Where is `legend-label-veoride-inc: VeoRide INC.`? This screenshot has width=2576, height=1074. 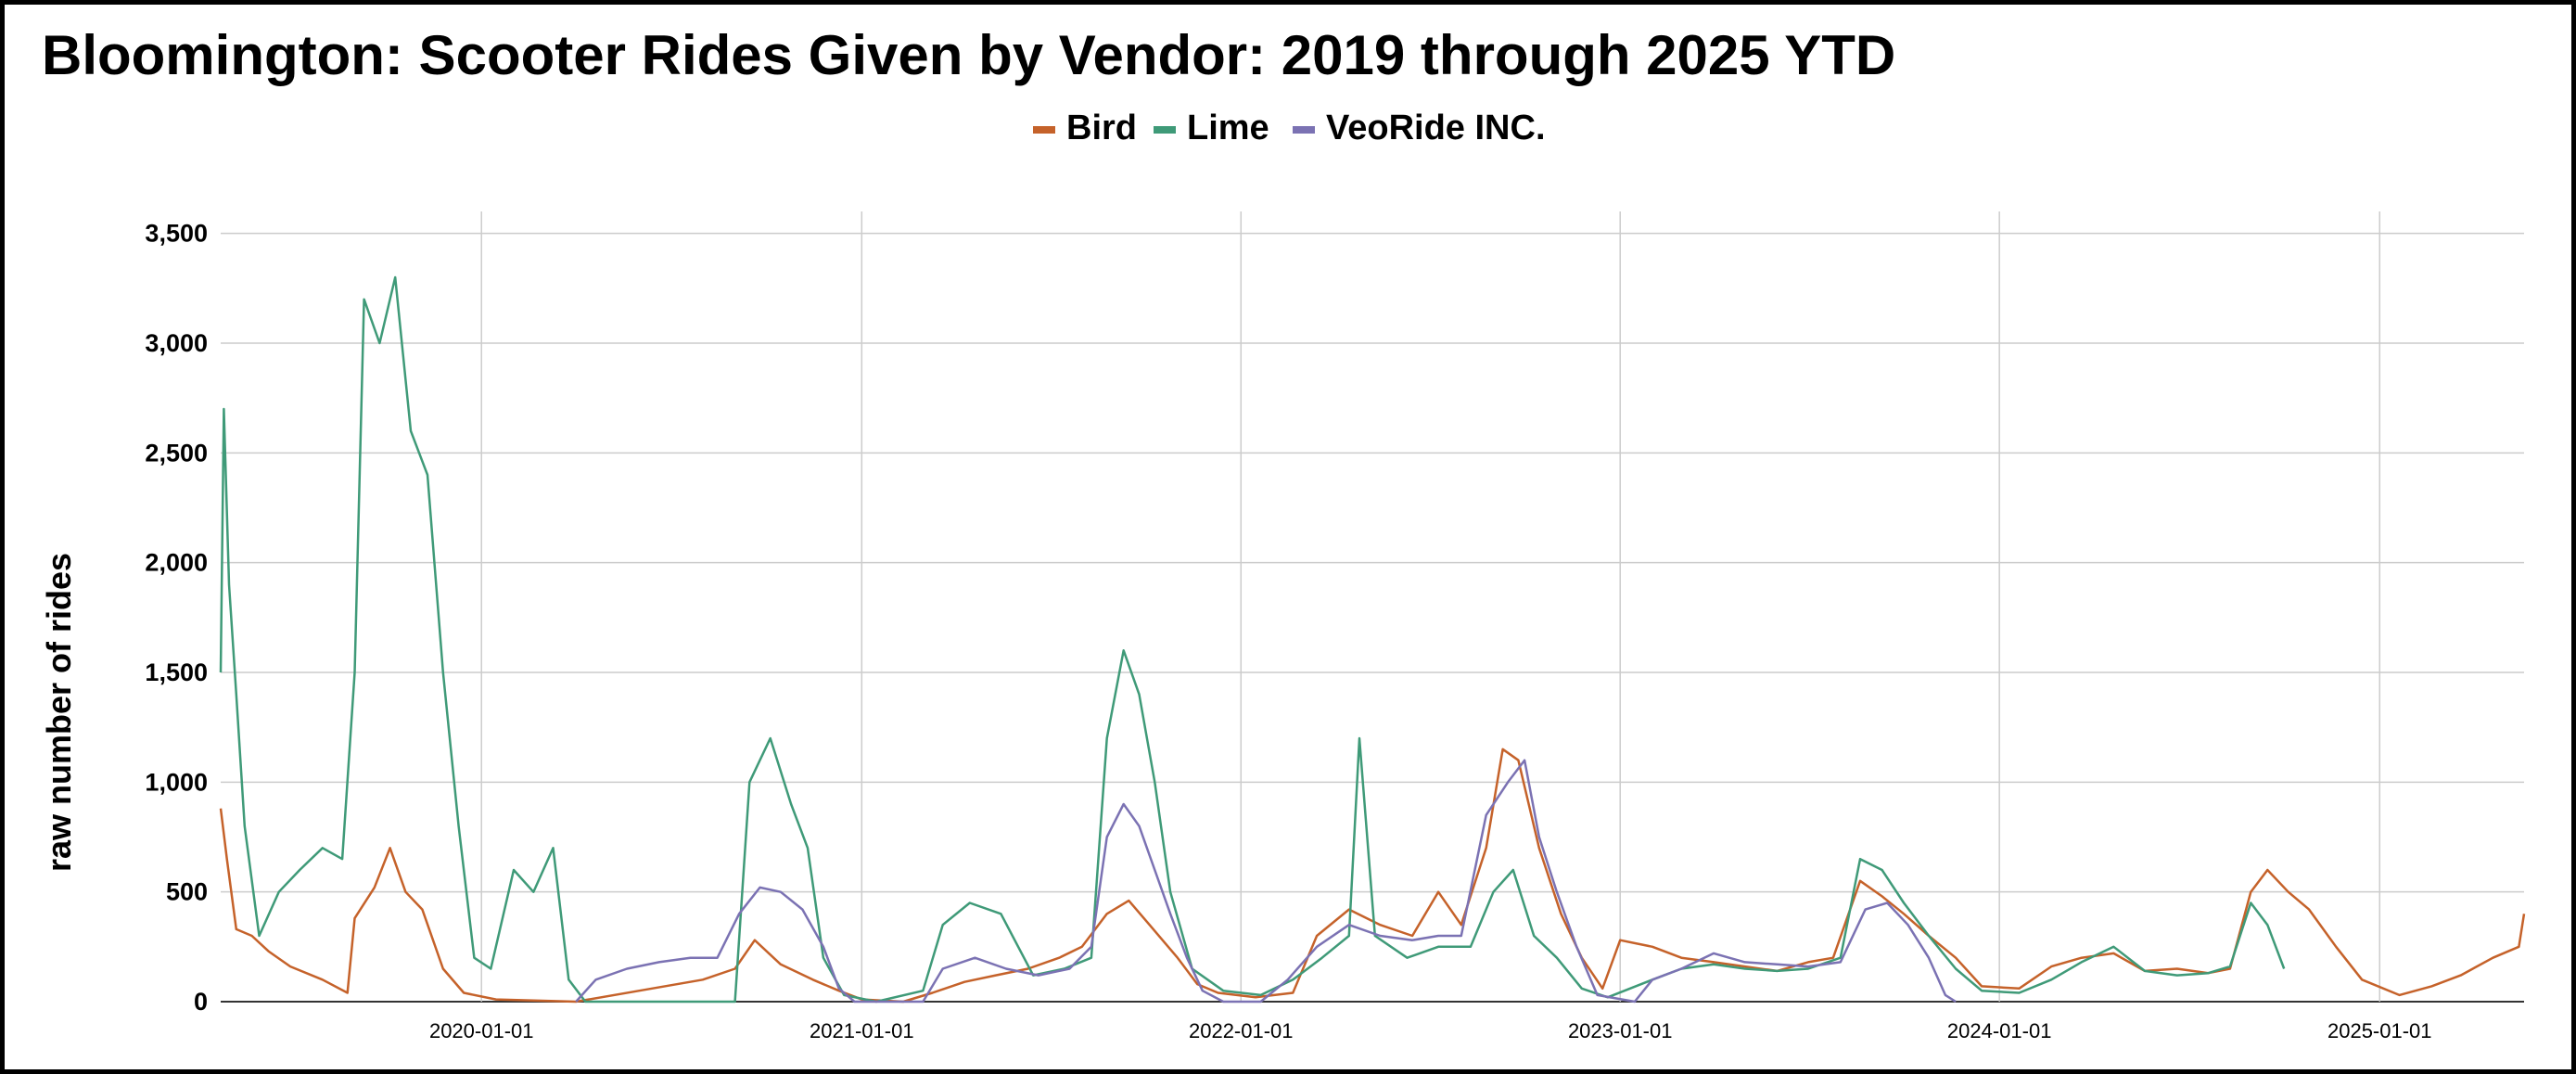
legend-label-veoride-inc: VeoRide INC. is located at coordinates (1436, 128).